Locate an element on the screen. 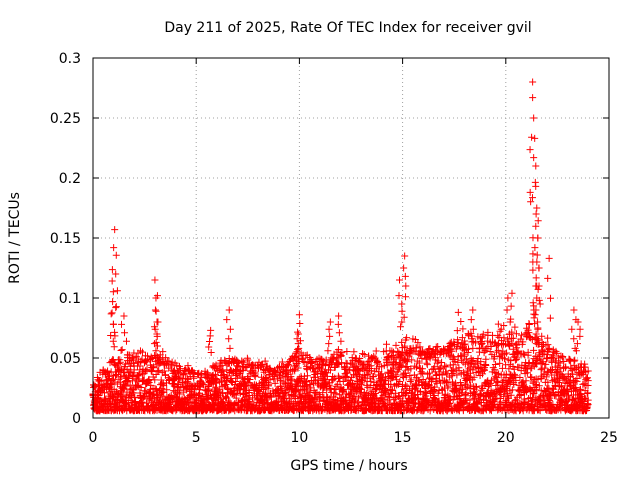 This screenshot has width=640, height=480. x-tick-label: 25 is located at coordinates (609, 438).